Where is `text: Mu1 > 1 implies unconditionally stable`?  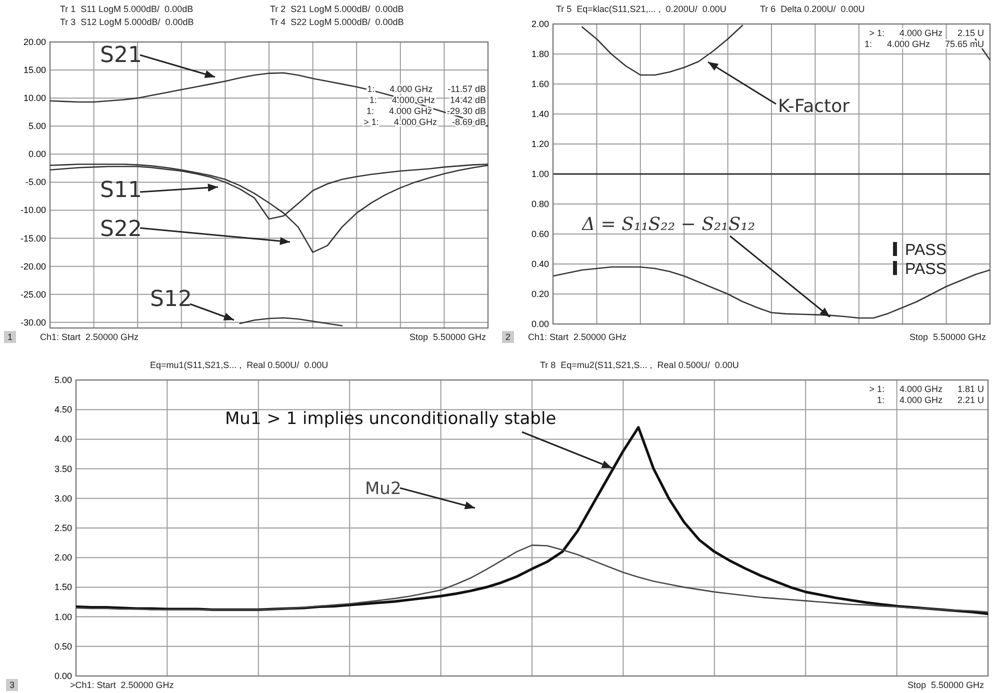 text: Mu1 > 1 implies unconditionally stable is located at coordinates (390, 419).